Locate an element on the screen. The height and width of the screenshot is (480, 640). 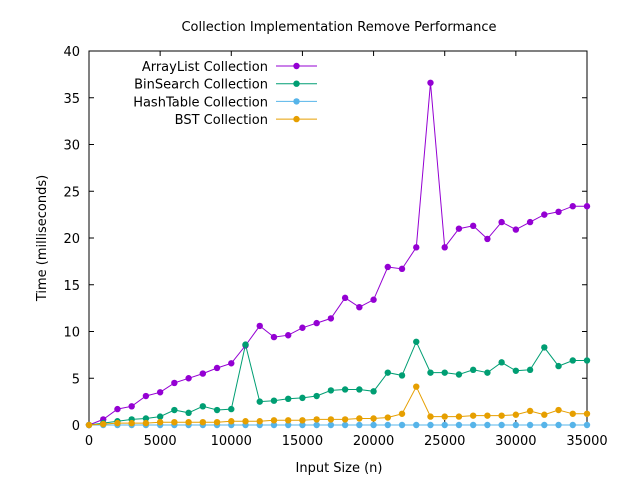
y-tick-label: 30 is located at coordinates (71, 146).